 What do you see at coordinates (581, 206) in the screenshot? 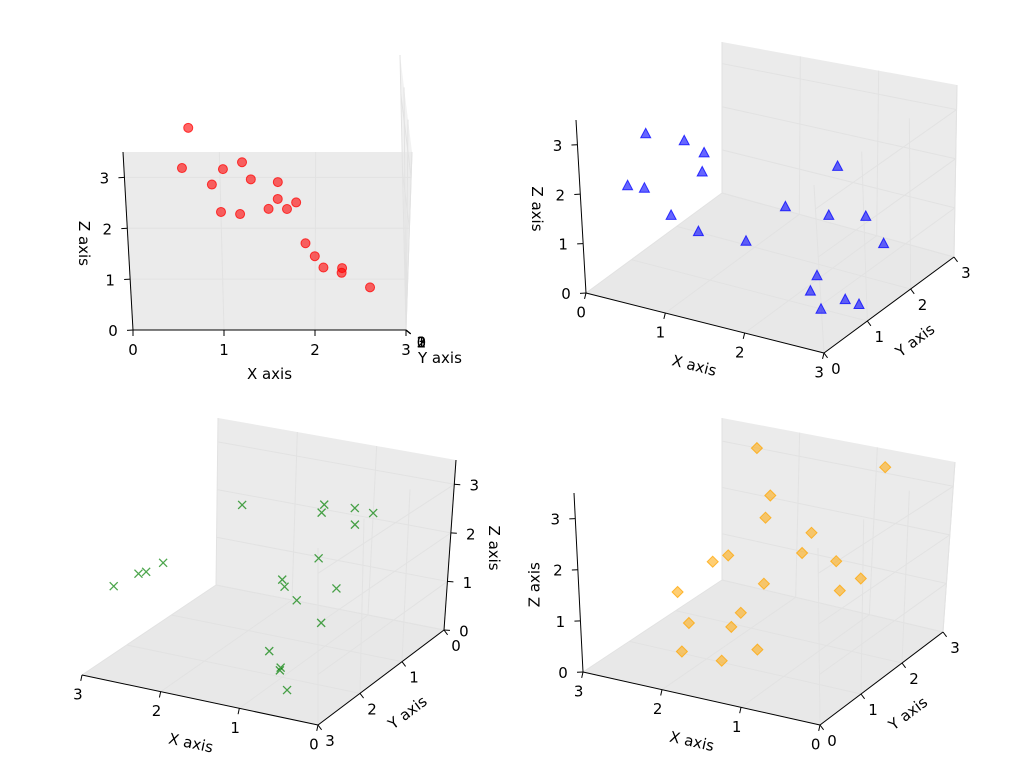
I see `z-axis-line` at bounding box center [581, 206].